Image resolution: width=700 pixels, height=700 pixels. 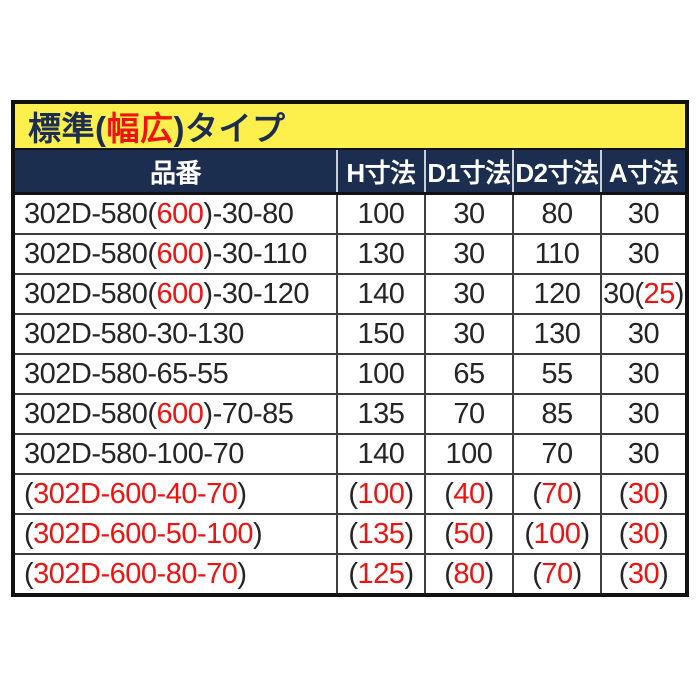 What do you see at coordinates (350, 254) in the screenshot?
I see `table-row: 302D-580(600)-30-110 130 30 110 30` at bounding box center [350, 254].